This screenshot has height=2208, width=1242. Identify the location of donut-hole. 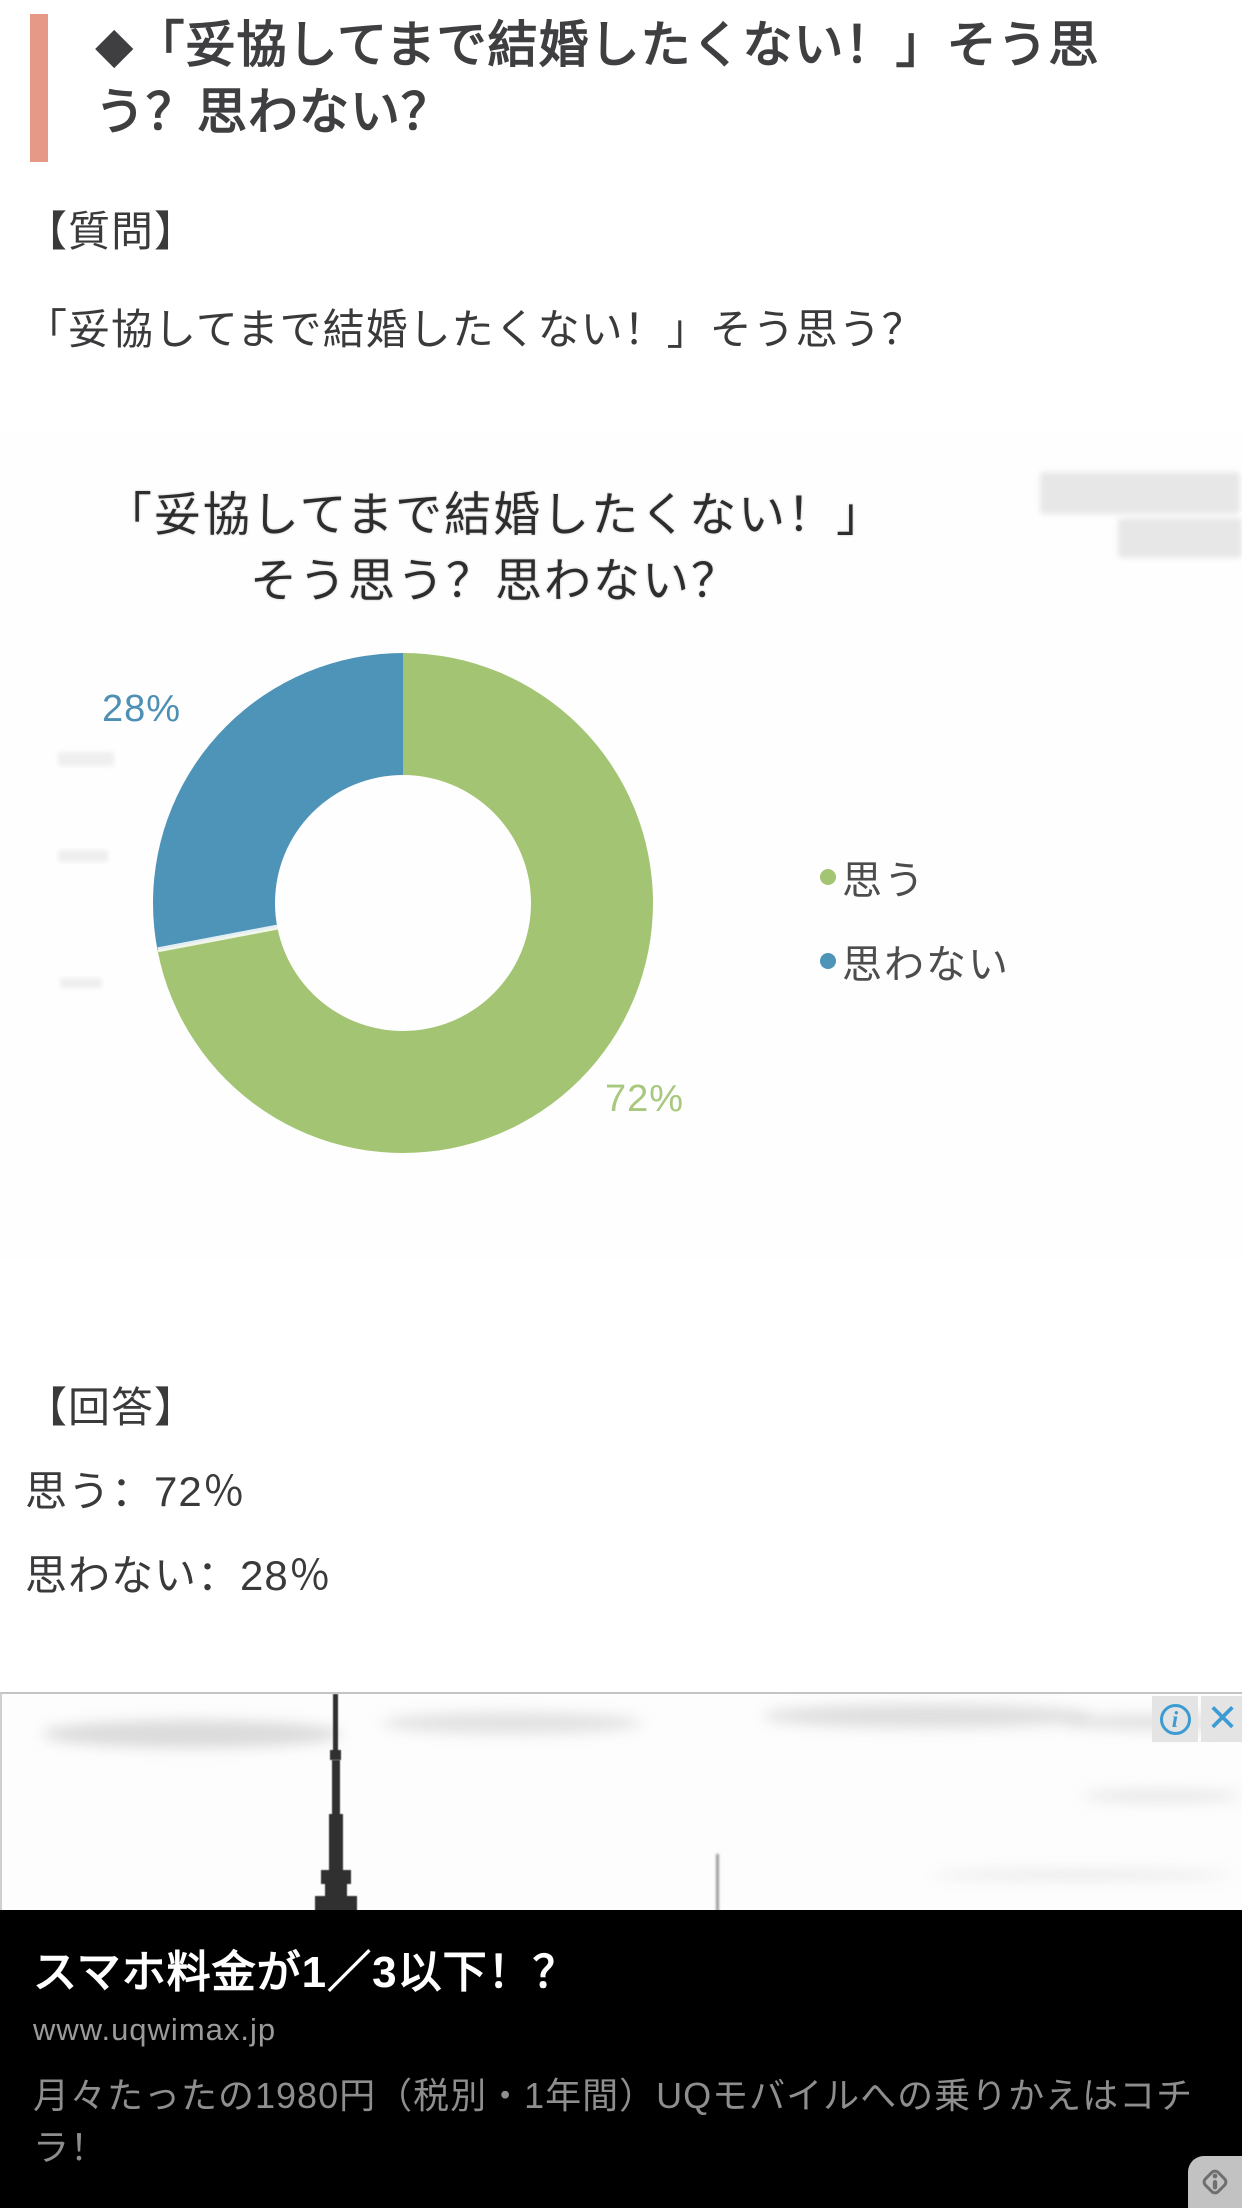
(403, 903).